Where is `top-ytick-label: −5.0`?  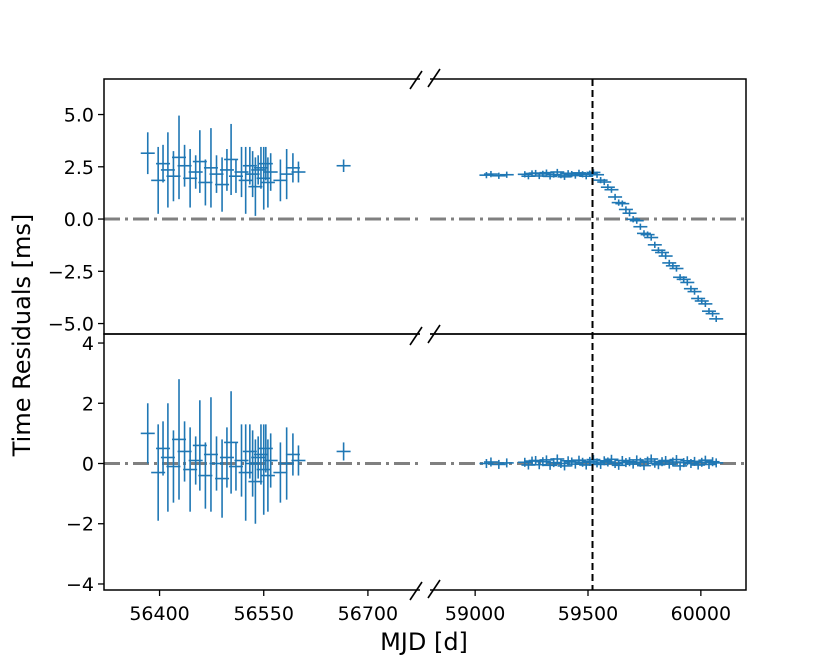
top-ytick-label: −5.0 is located at coordinates (71, 325).